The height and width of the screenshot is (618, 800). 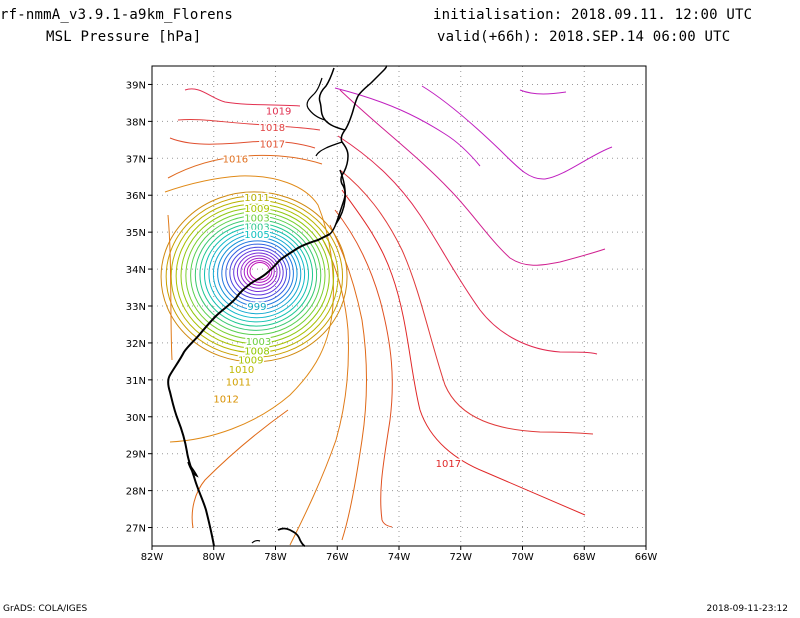 I want to click on lat-tick-label: 37N, so click(x=136, y=159).